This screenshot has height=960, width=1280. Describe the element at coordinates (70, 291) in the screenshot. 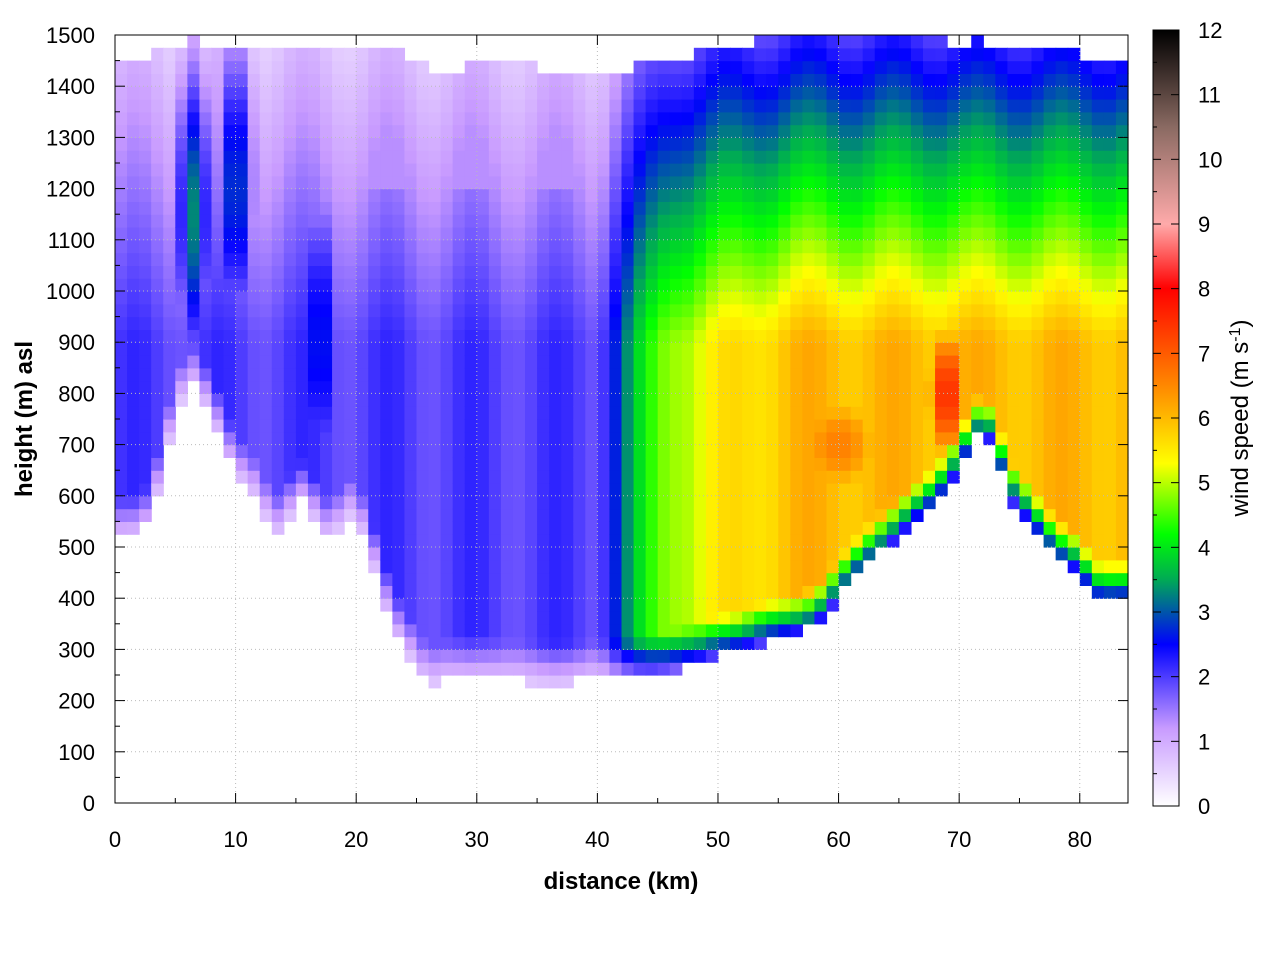

I see `y-tick-label: 1000` at that location.